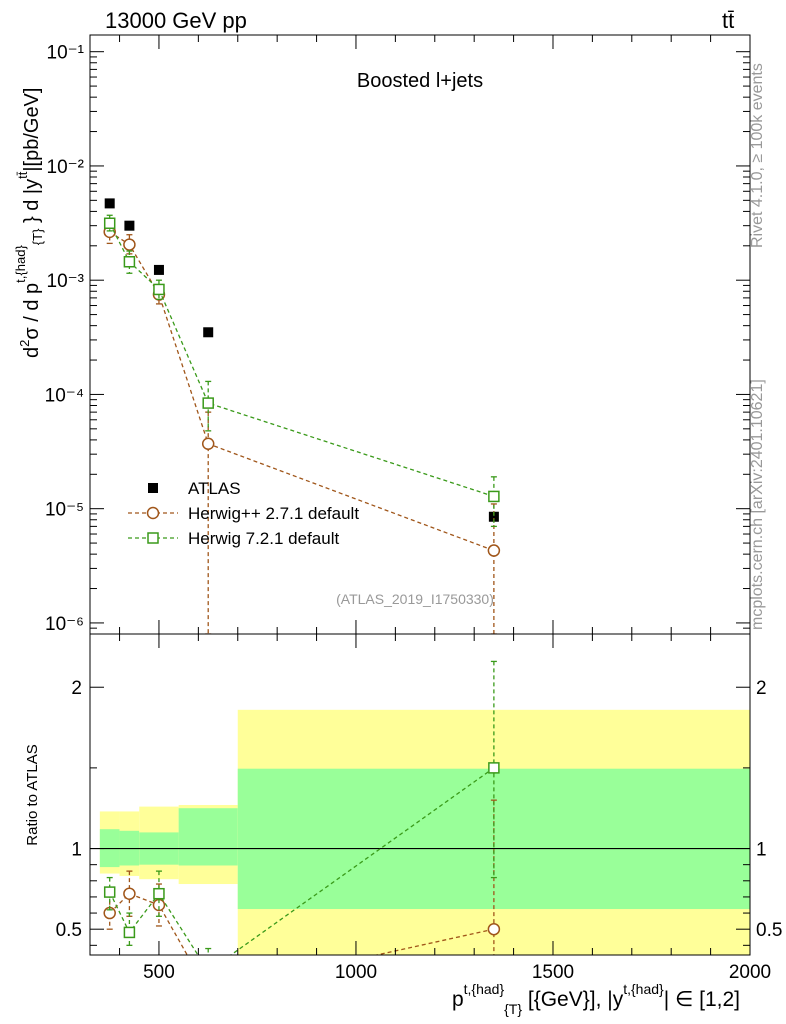  Describe the element at coordinates (356, 972) in the screenshot. I see `x-tick-label: 1000` at that location.